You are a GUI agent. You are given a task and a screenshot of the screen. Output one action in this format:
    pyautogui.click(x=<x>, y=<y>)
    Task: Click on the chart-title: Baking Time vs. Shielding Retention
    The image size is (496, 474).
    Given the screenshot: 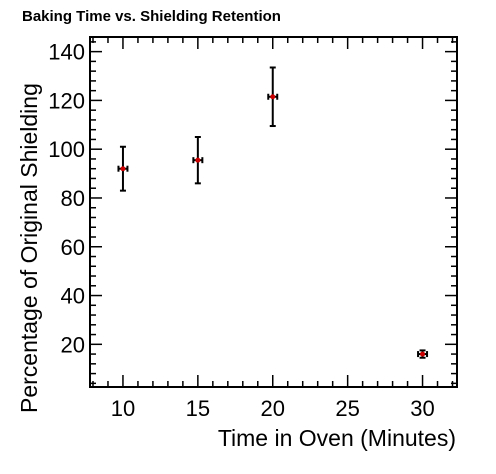 What is the action you would take?
    pyautogui.click(x=151, y=16)
    